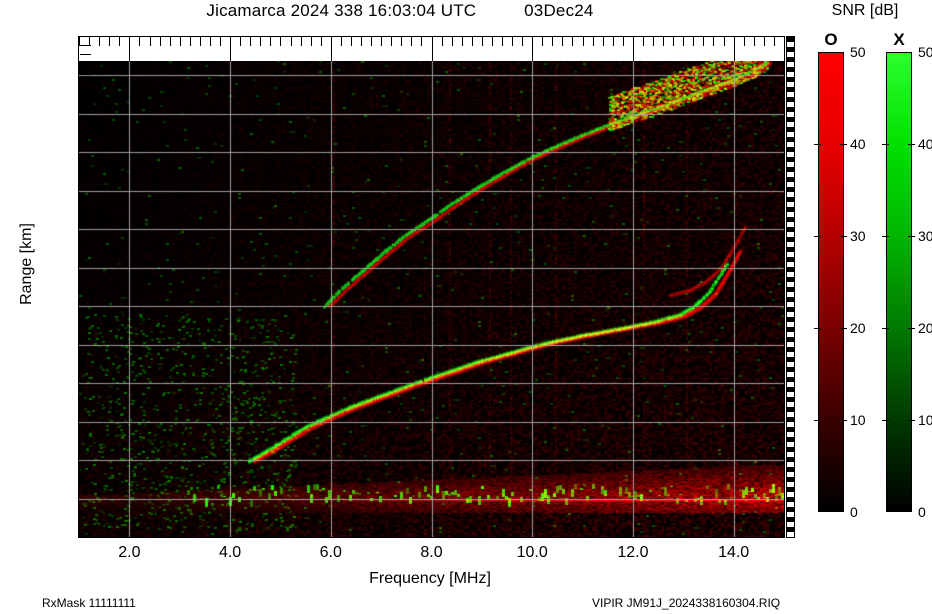  Describe the element at coordinates (430, 578) in the screenshot. I see `x-axis-title: Frequency [MHz]` at that location.